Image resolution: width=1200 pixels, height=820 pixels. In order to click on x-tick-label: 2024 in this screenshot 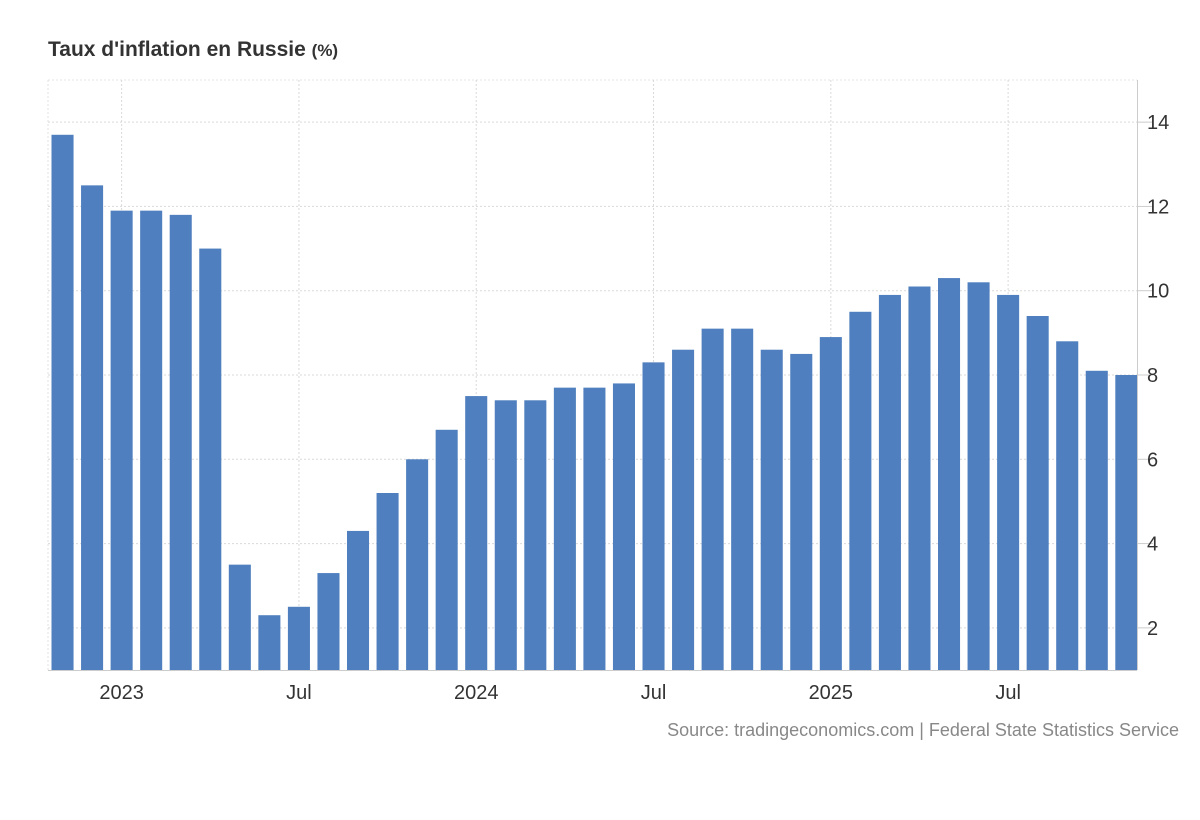, I will do `click(476, 693)`.